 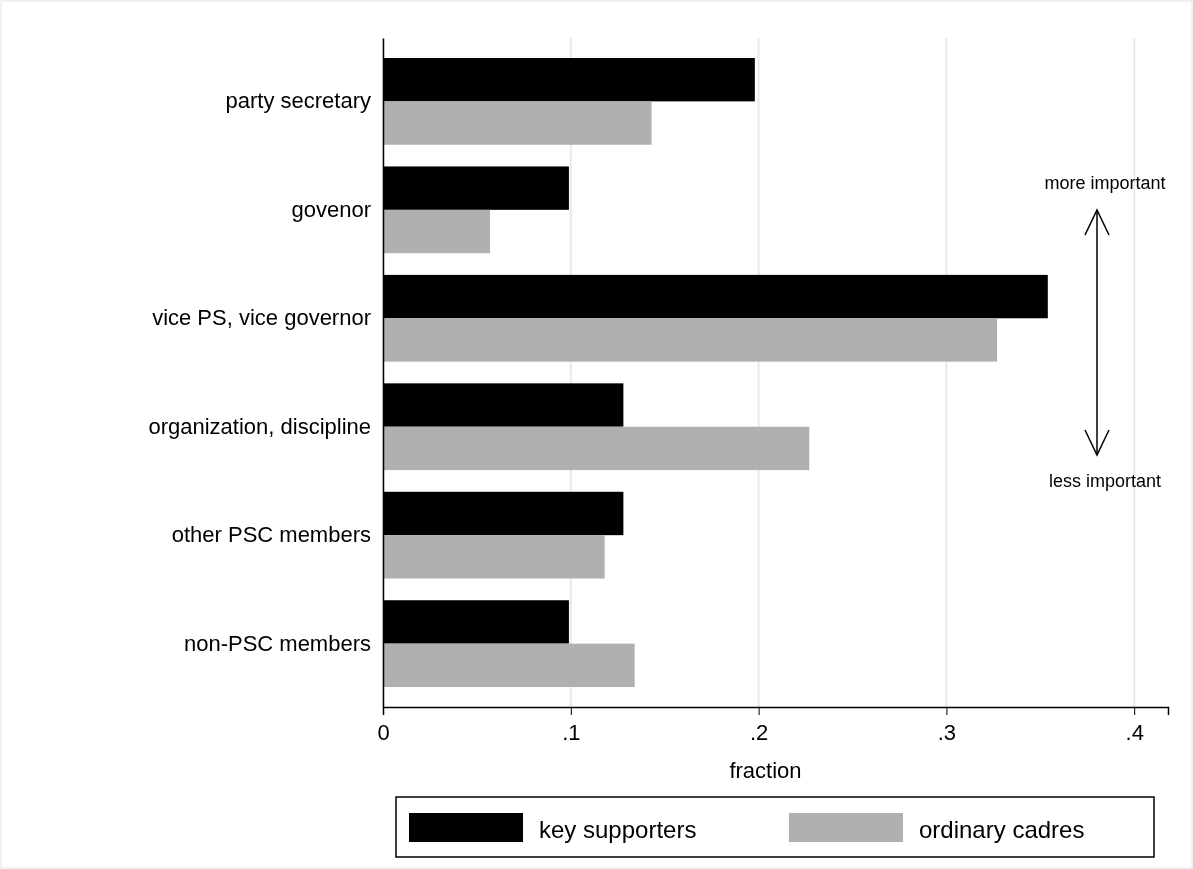 What do you see at coordinates (259, 426) in the screenshot?
I see `y-tick-label: organization, discipline` at bounding box center [259, 426].